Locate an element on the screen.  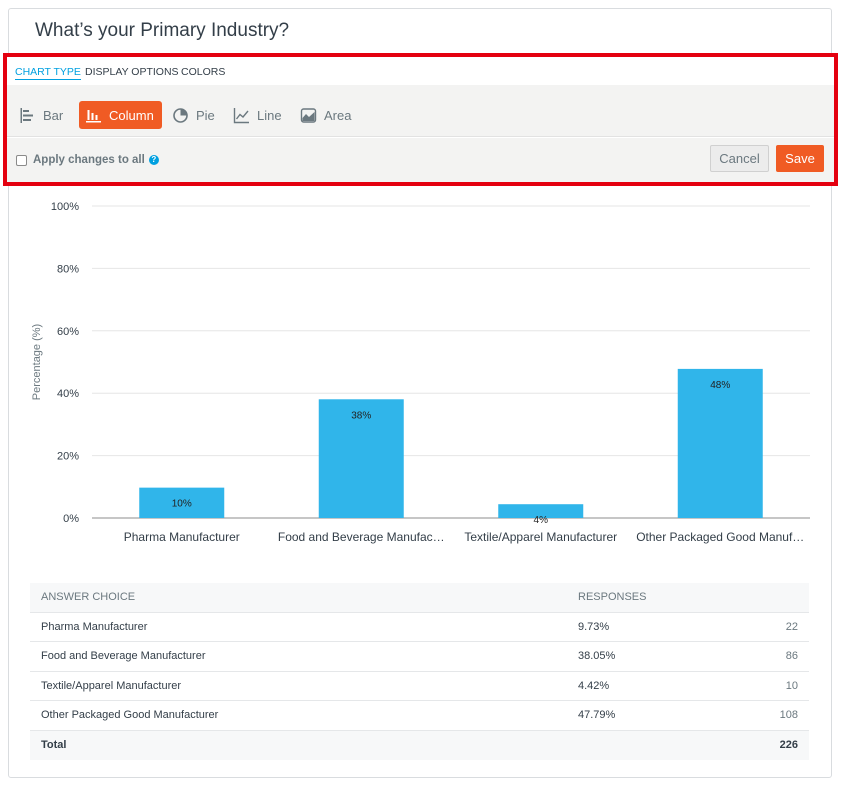
area-chart-icon is located at coordinates (308, 115).